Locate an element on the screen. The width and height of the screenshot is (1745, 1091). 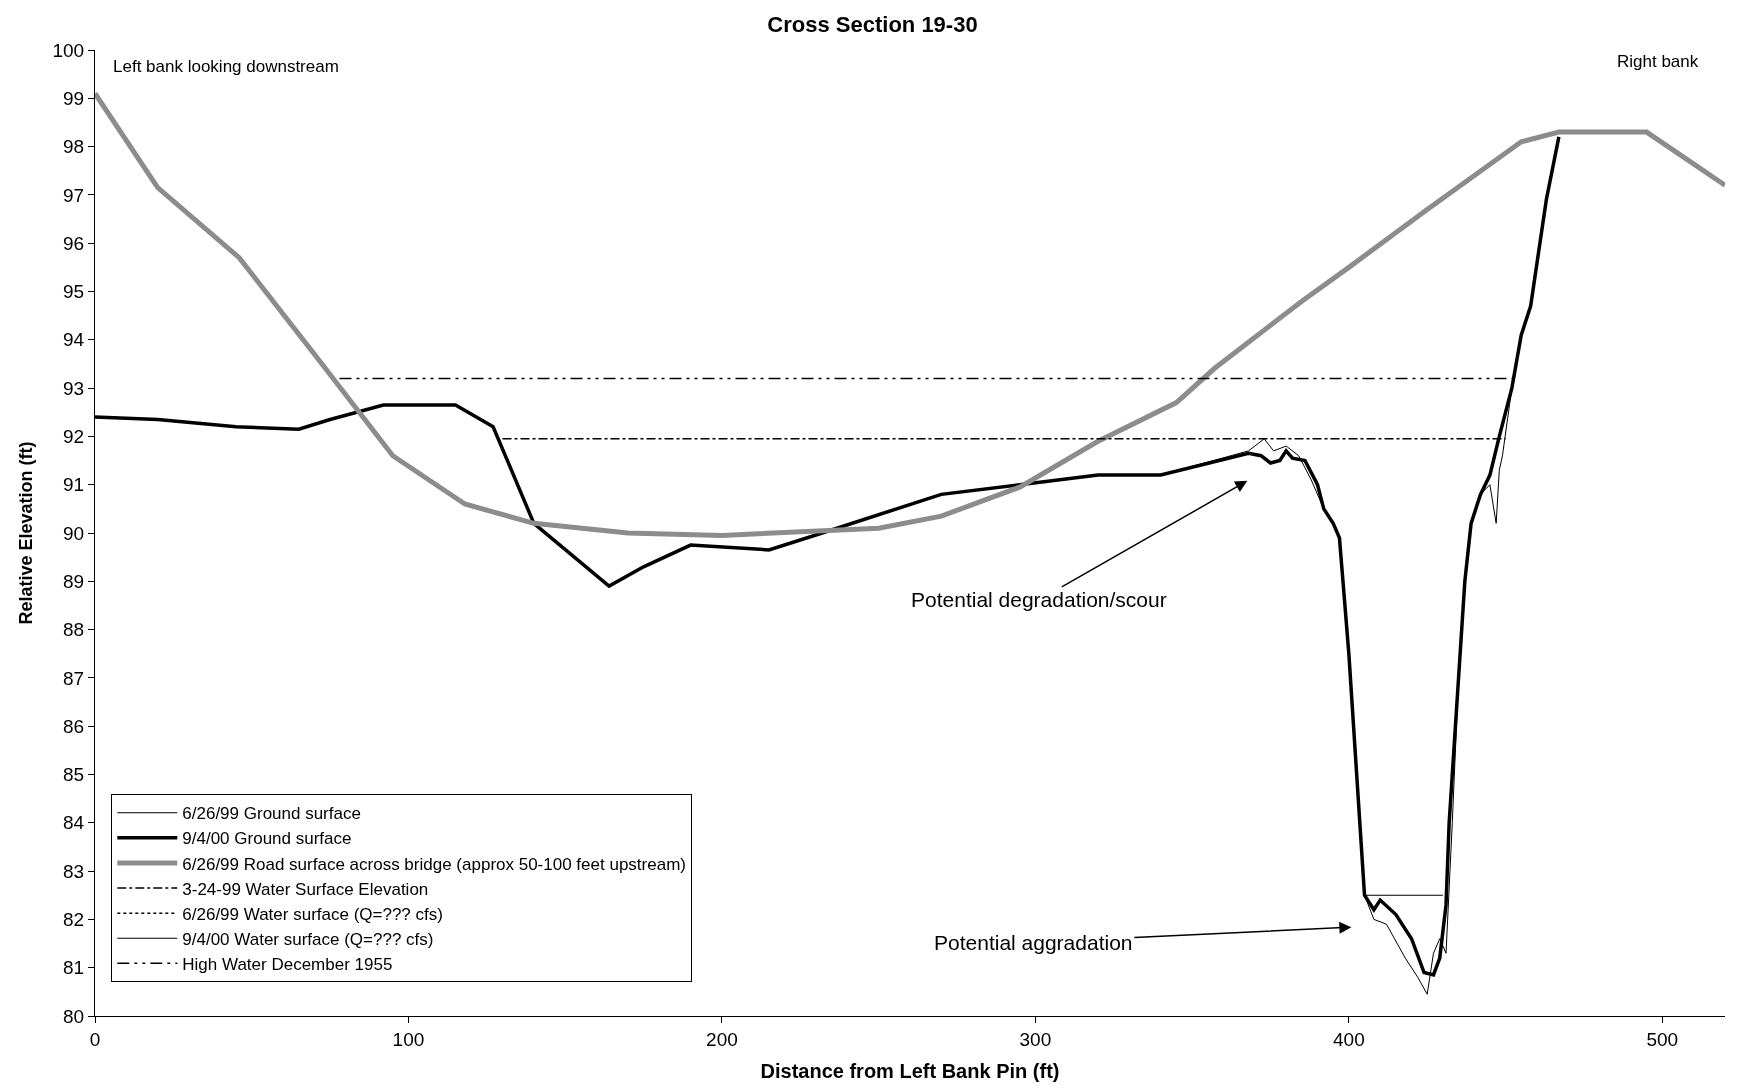
y-tick-label: 83 is located at coordinates (74, 871).